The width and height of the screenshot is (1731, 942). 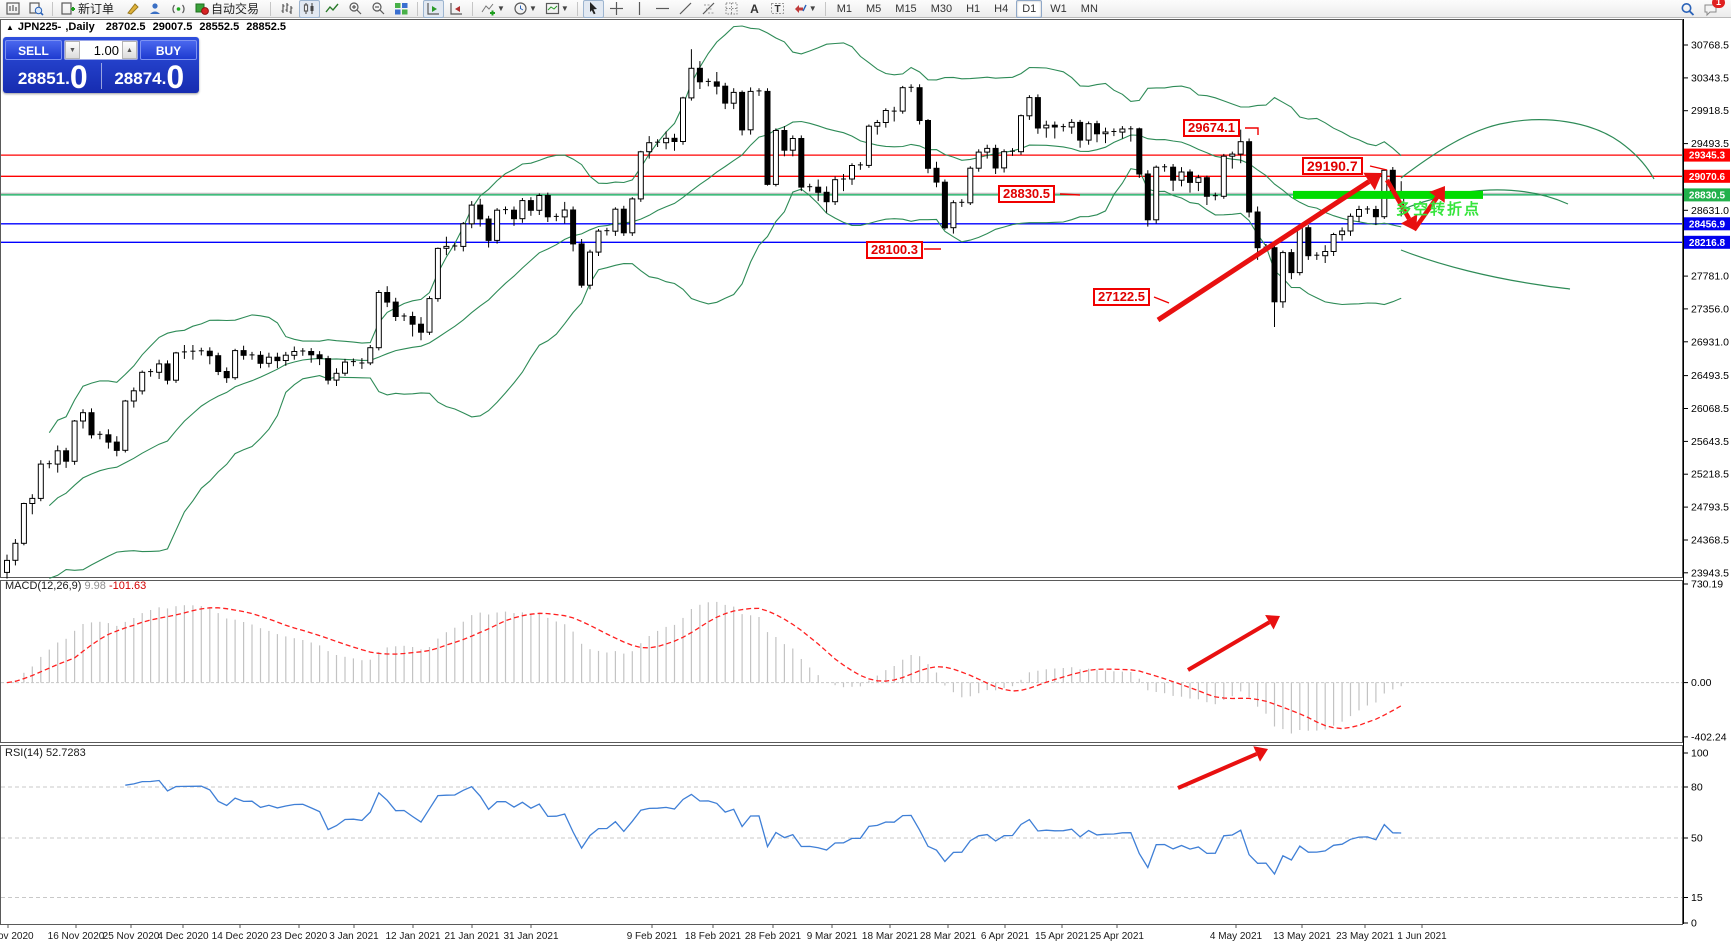 I want to click on chart-shift-button, so click(x=434, y=9).